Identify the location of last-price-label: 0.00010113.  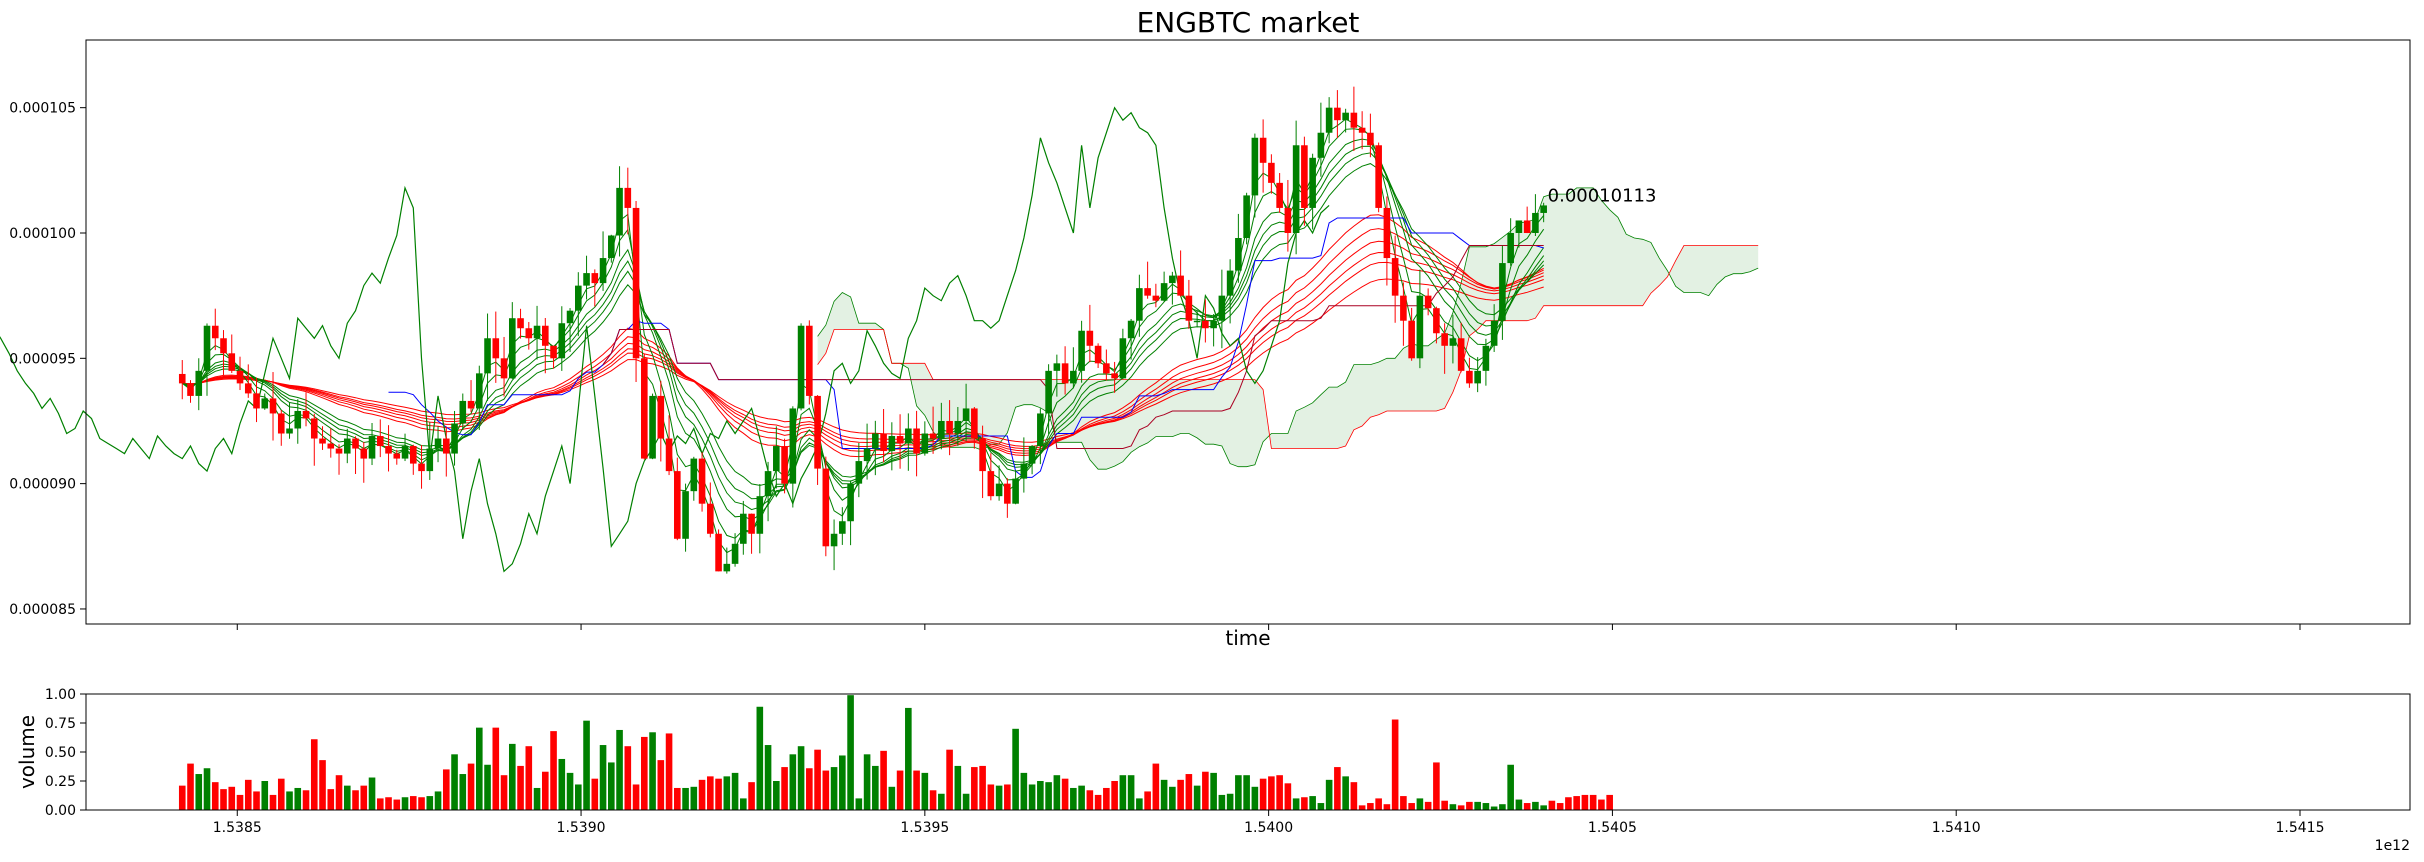
(1602, 195).